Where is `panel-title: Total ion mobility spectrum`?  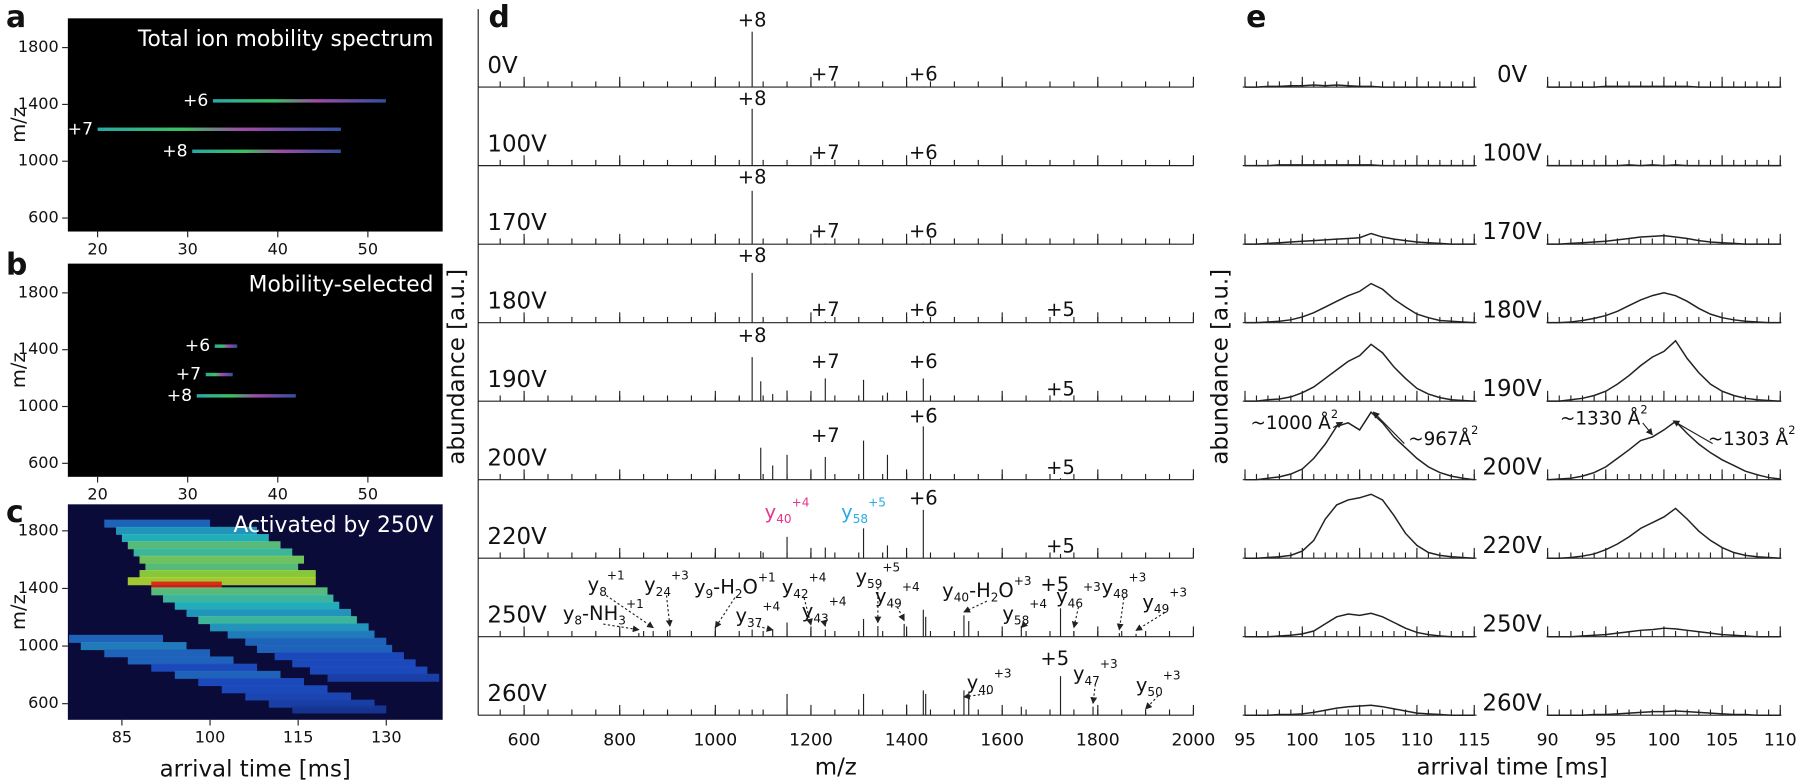
panel-title: Total ion mobility spectrum is located at coordinates (285, 39).